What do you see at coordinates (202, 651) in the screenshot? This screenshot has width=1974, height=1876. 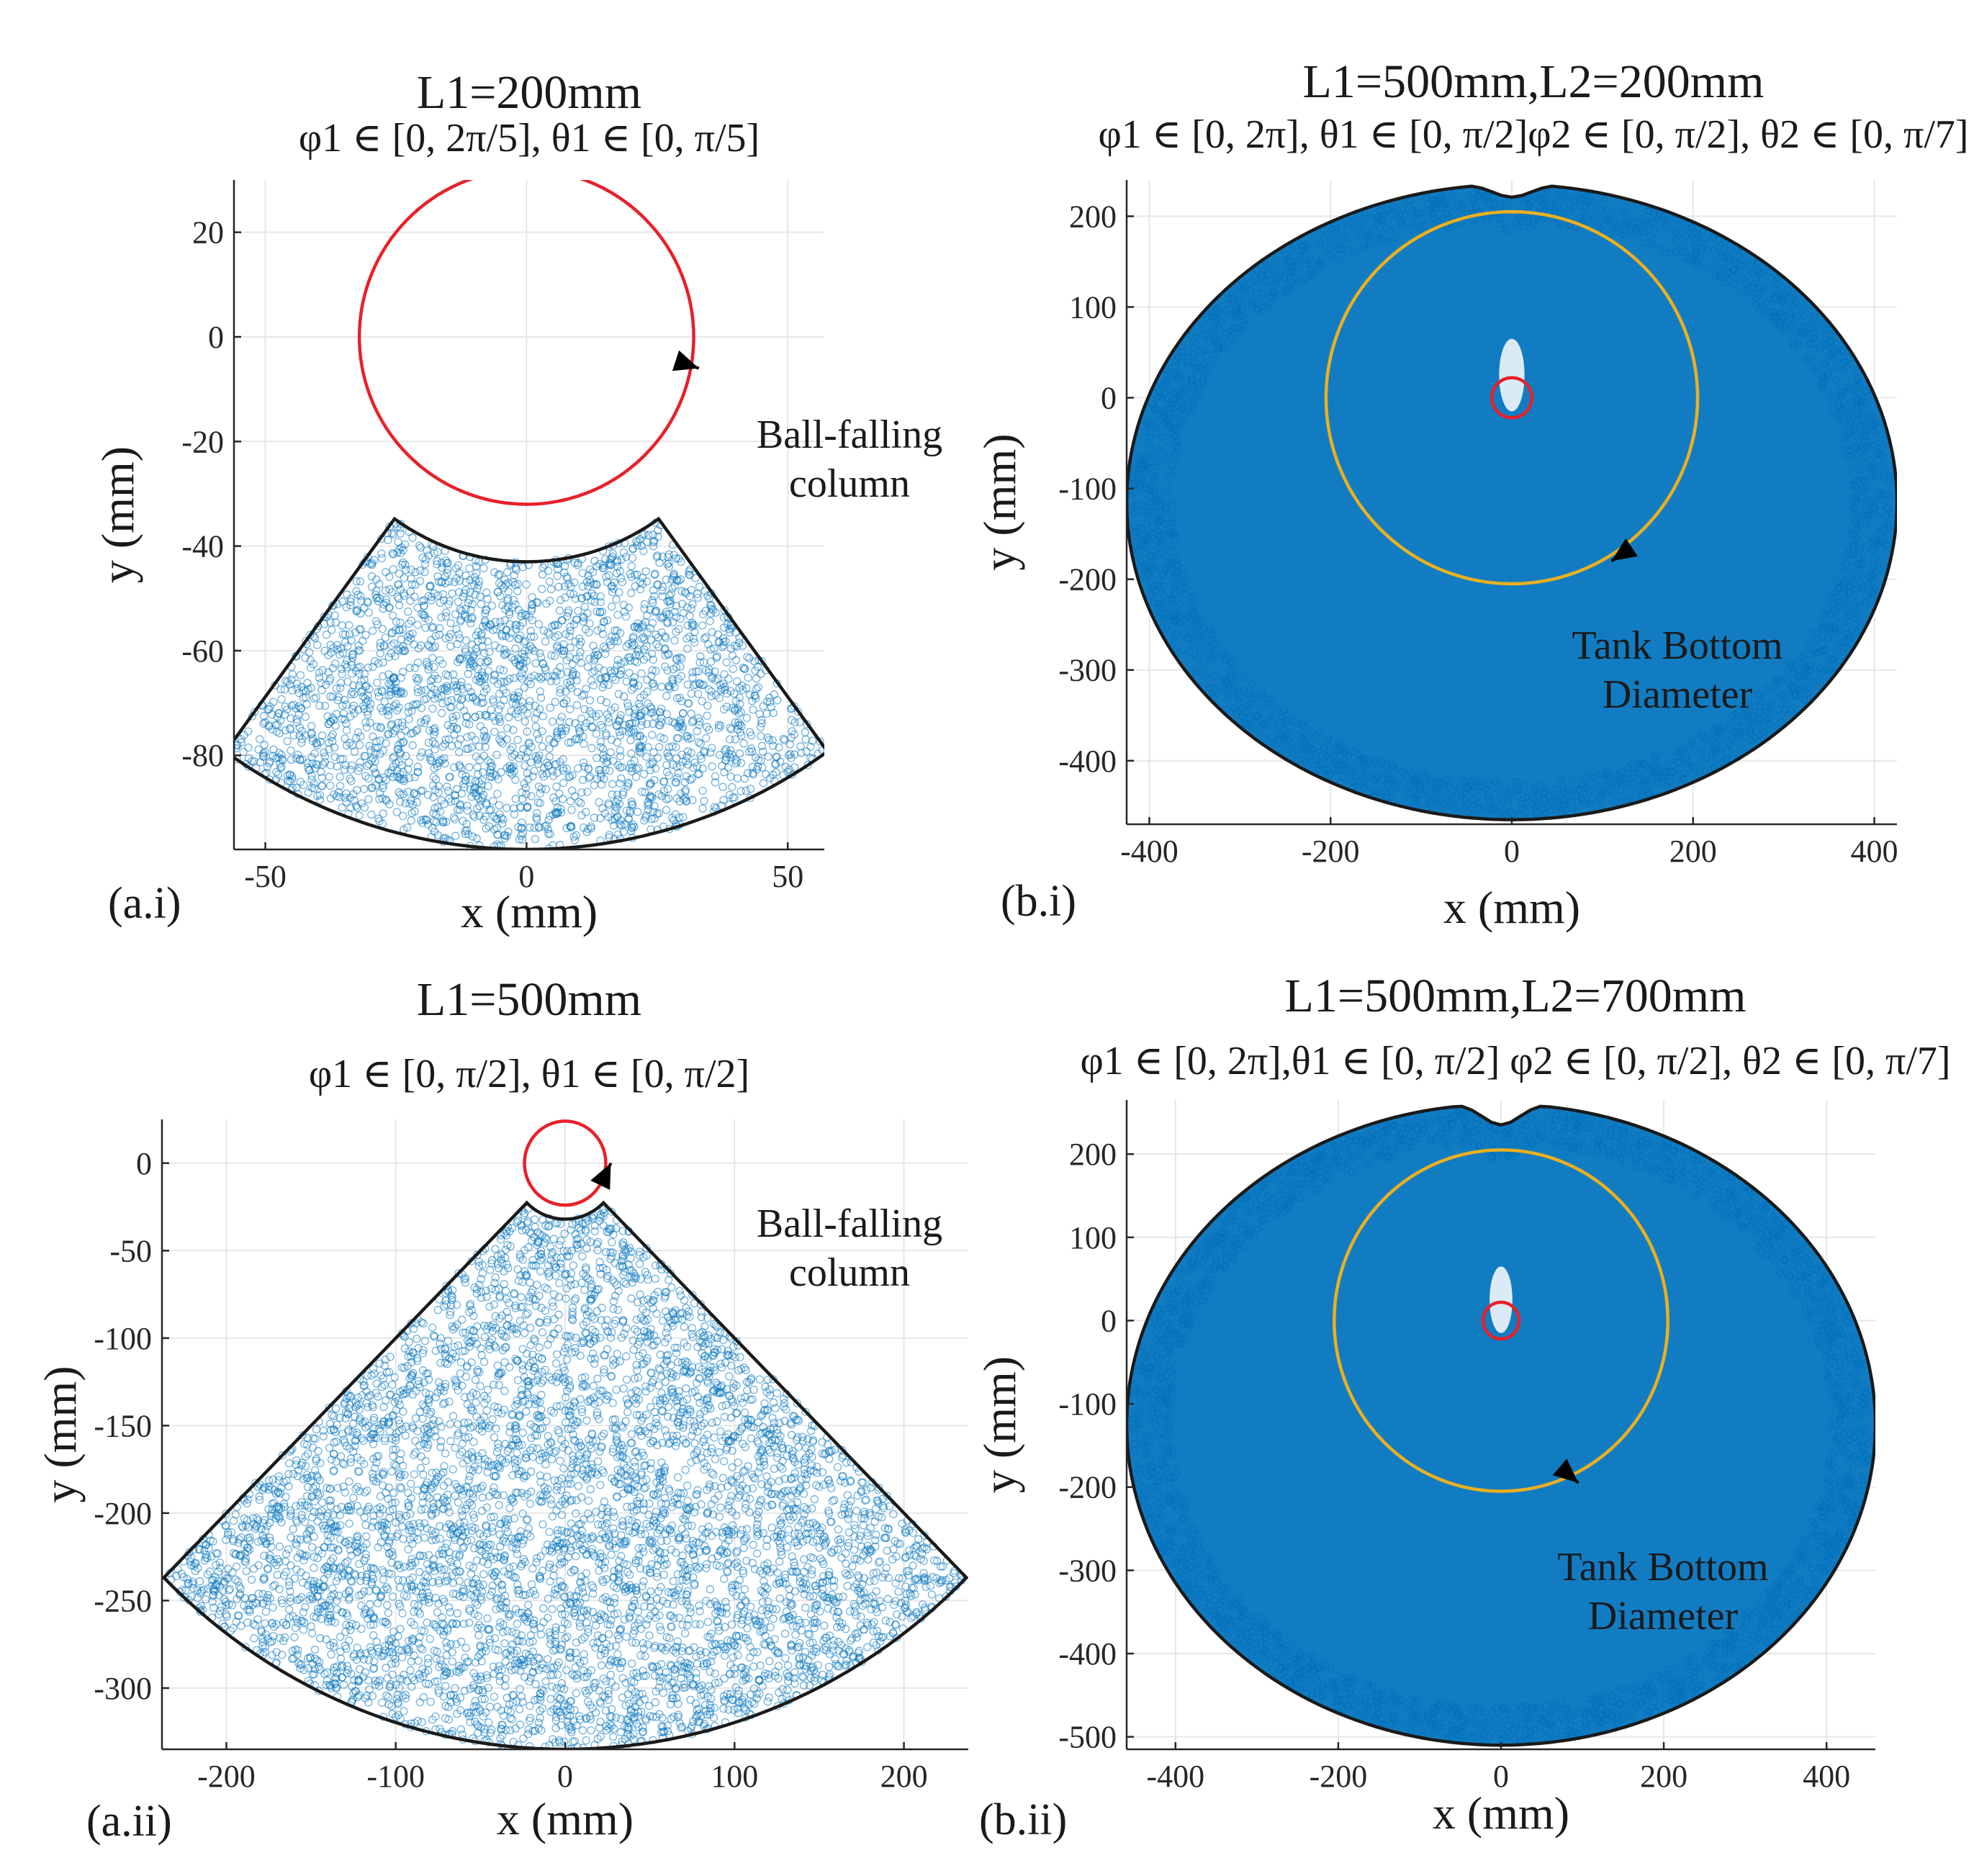 I see `y-tick-label: -60` at bounding box center [202, 651].